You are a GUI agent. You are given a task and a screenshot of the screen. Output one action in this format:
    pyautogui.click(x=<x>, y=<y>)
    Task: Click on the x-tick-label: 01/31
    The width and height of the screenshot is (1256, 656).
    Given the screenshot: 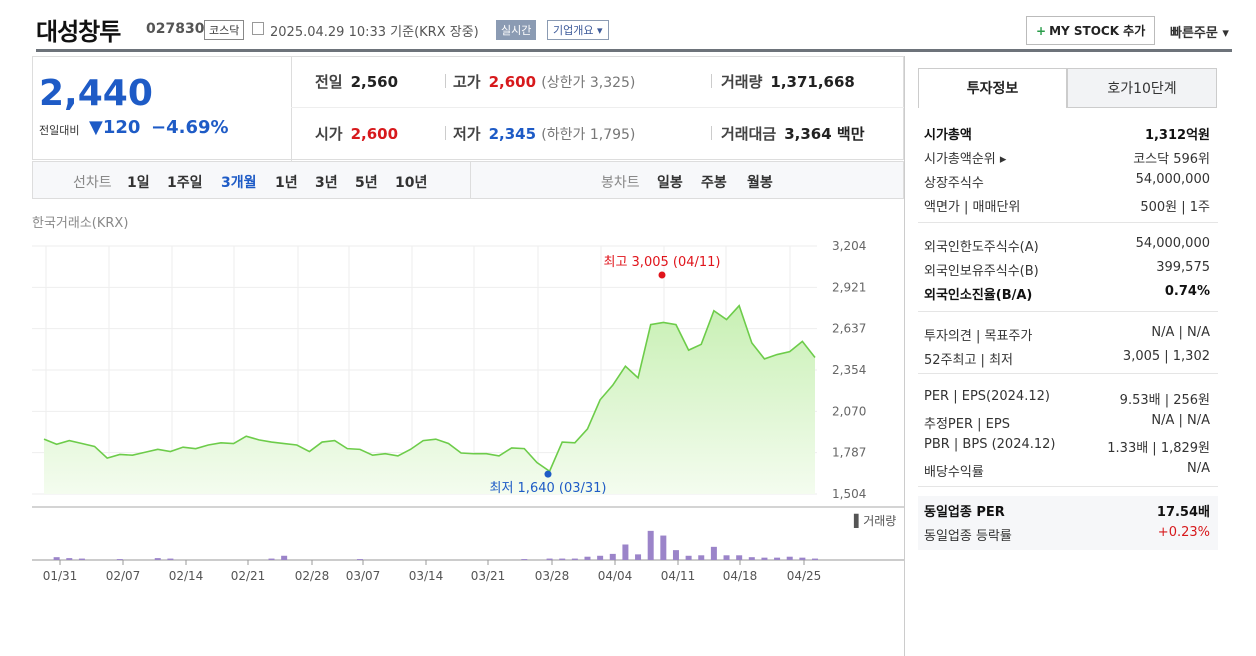 What is the action you would take?
    pyautogui.click(x=60, y=576)
    